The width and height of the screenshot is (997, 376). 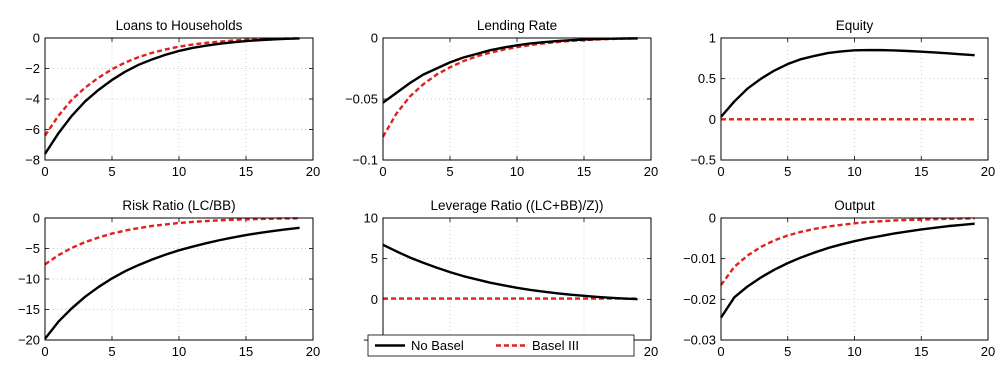 What do you see at coordinates (178, 205) in the screenshot?
I see `subplot-title: Risk Ratio (LC/BB)` at bounding box center [178, 205].